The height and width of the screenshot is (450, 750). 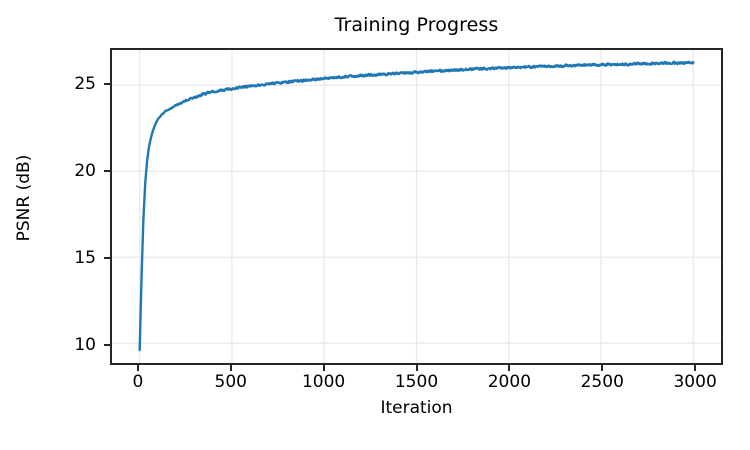 I want to click on x-tick-label: 2500, so click(x=602, y=382).